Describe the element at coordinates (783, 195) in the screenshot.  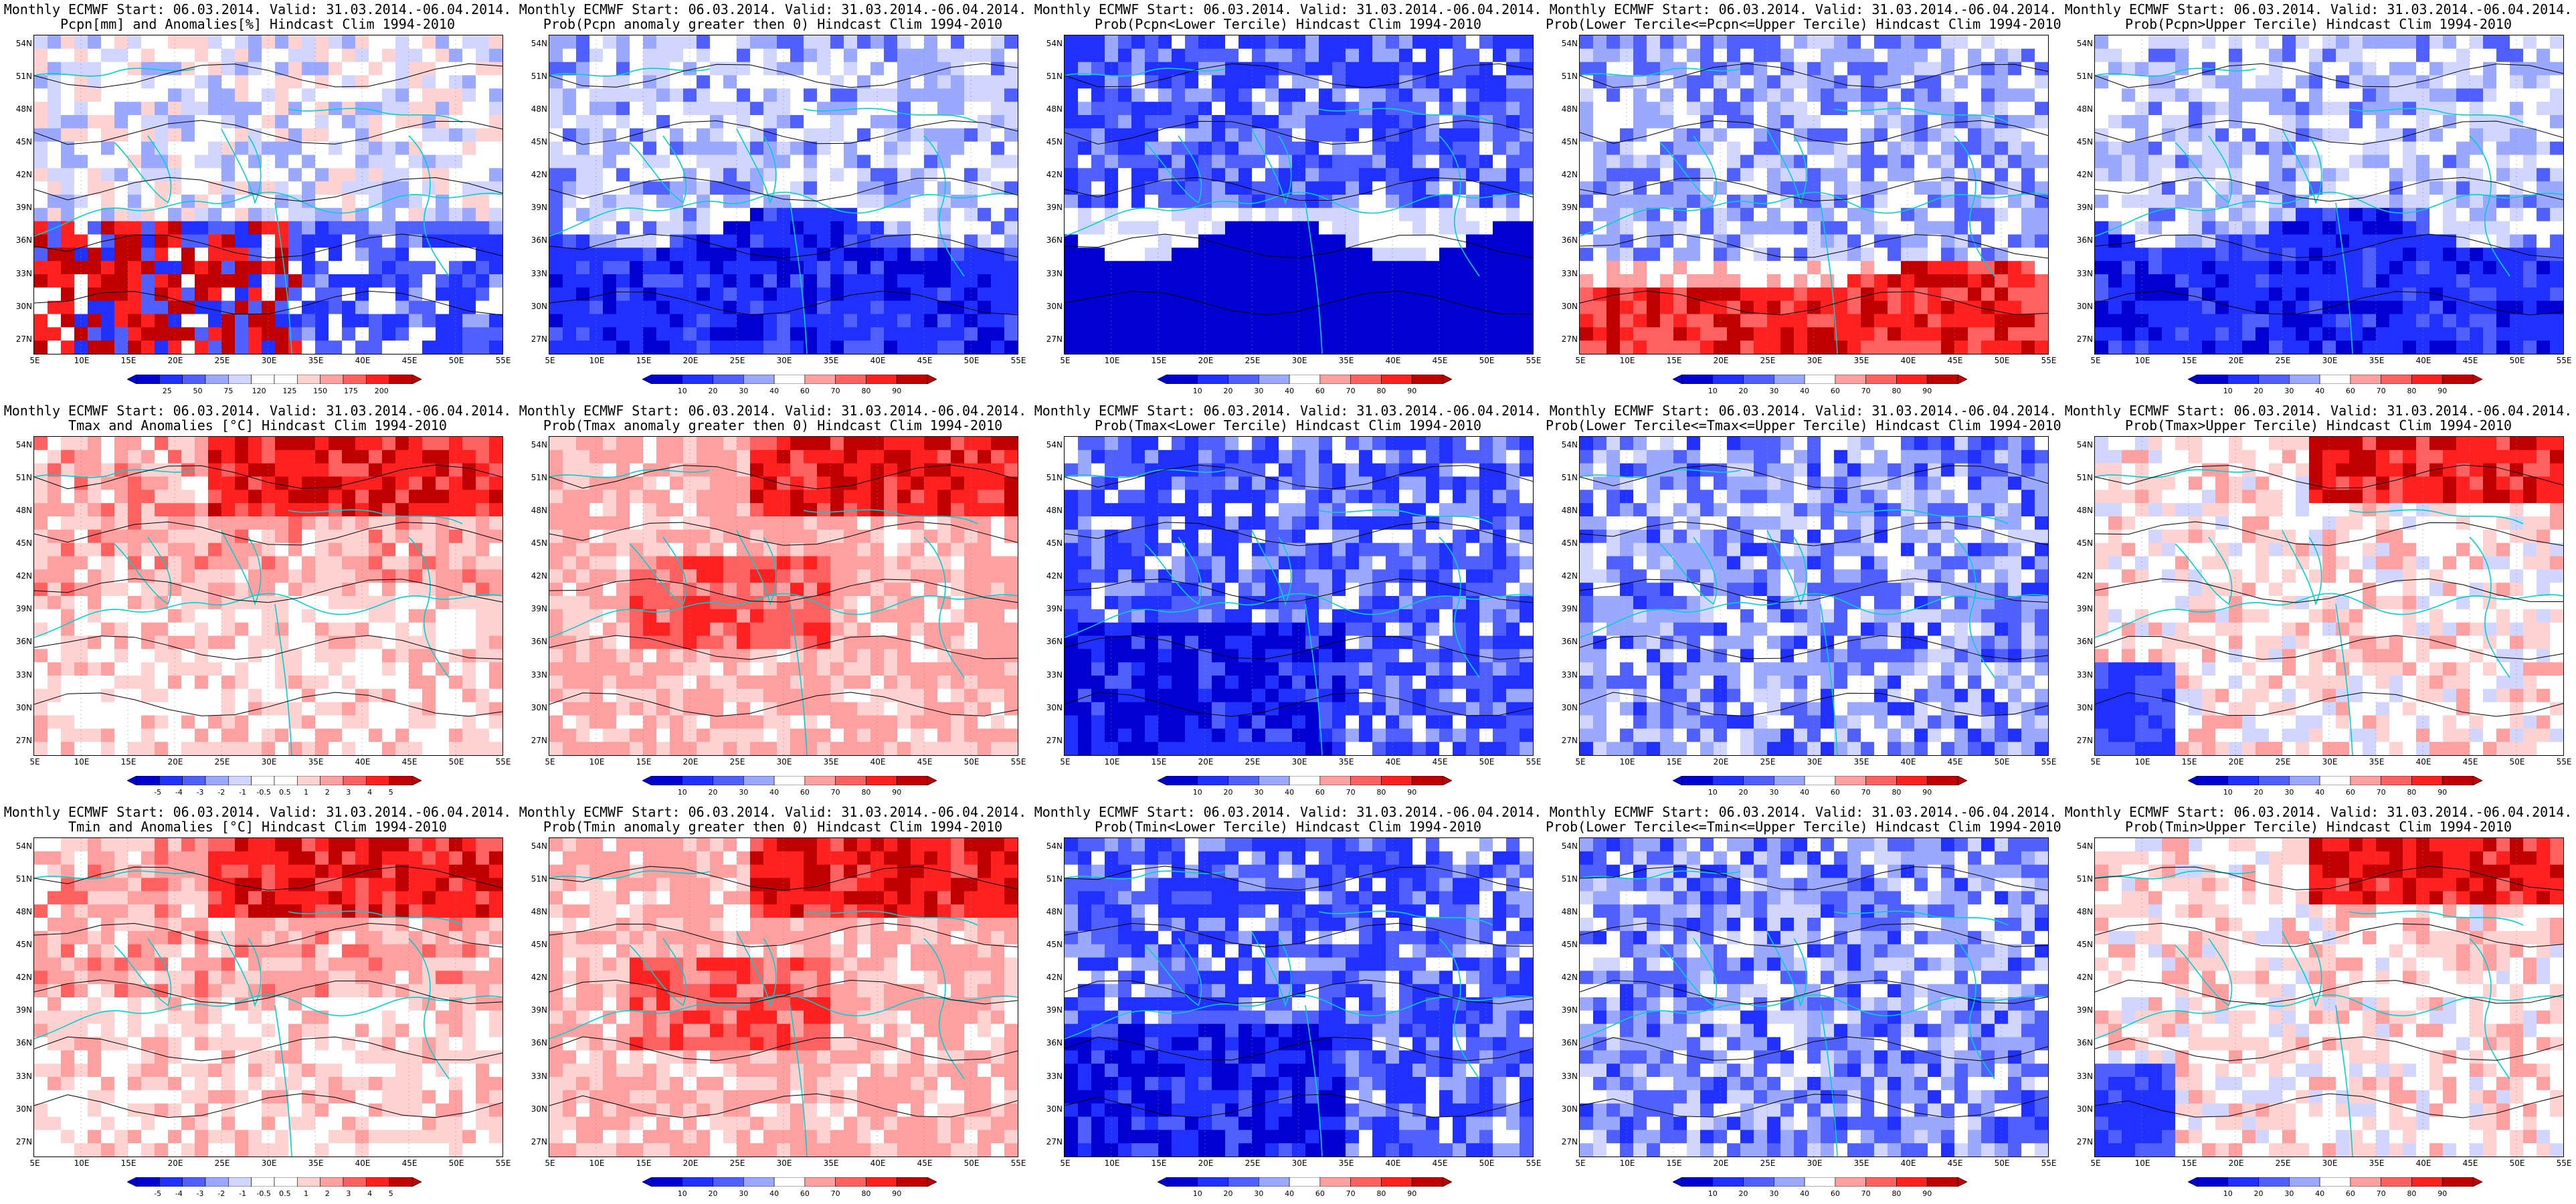
I see `forecast-map` at that location.